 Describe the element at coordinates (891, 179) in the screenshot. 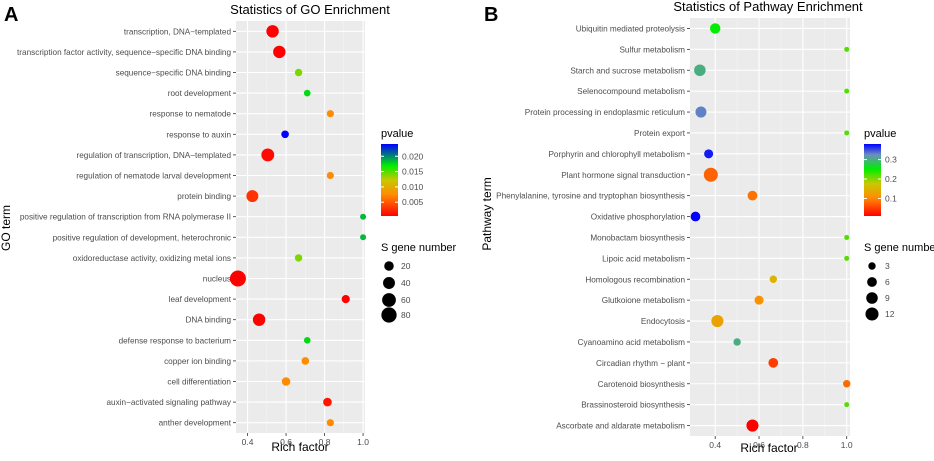

I see `colorbar-tick-label: 0.2` at that location.